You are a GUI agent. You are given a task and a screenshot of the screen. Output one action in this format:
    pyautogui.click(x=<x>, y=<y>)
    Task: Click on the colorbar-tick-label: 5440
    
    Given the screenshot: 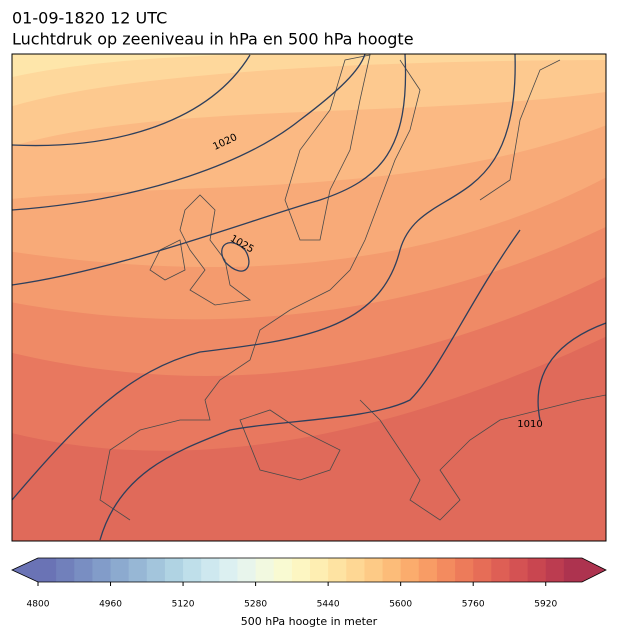 What is the action you would take?
    pyautogui.click(x=328, y=605)
    